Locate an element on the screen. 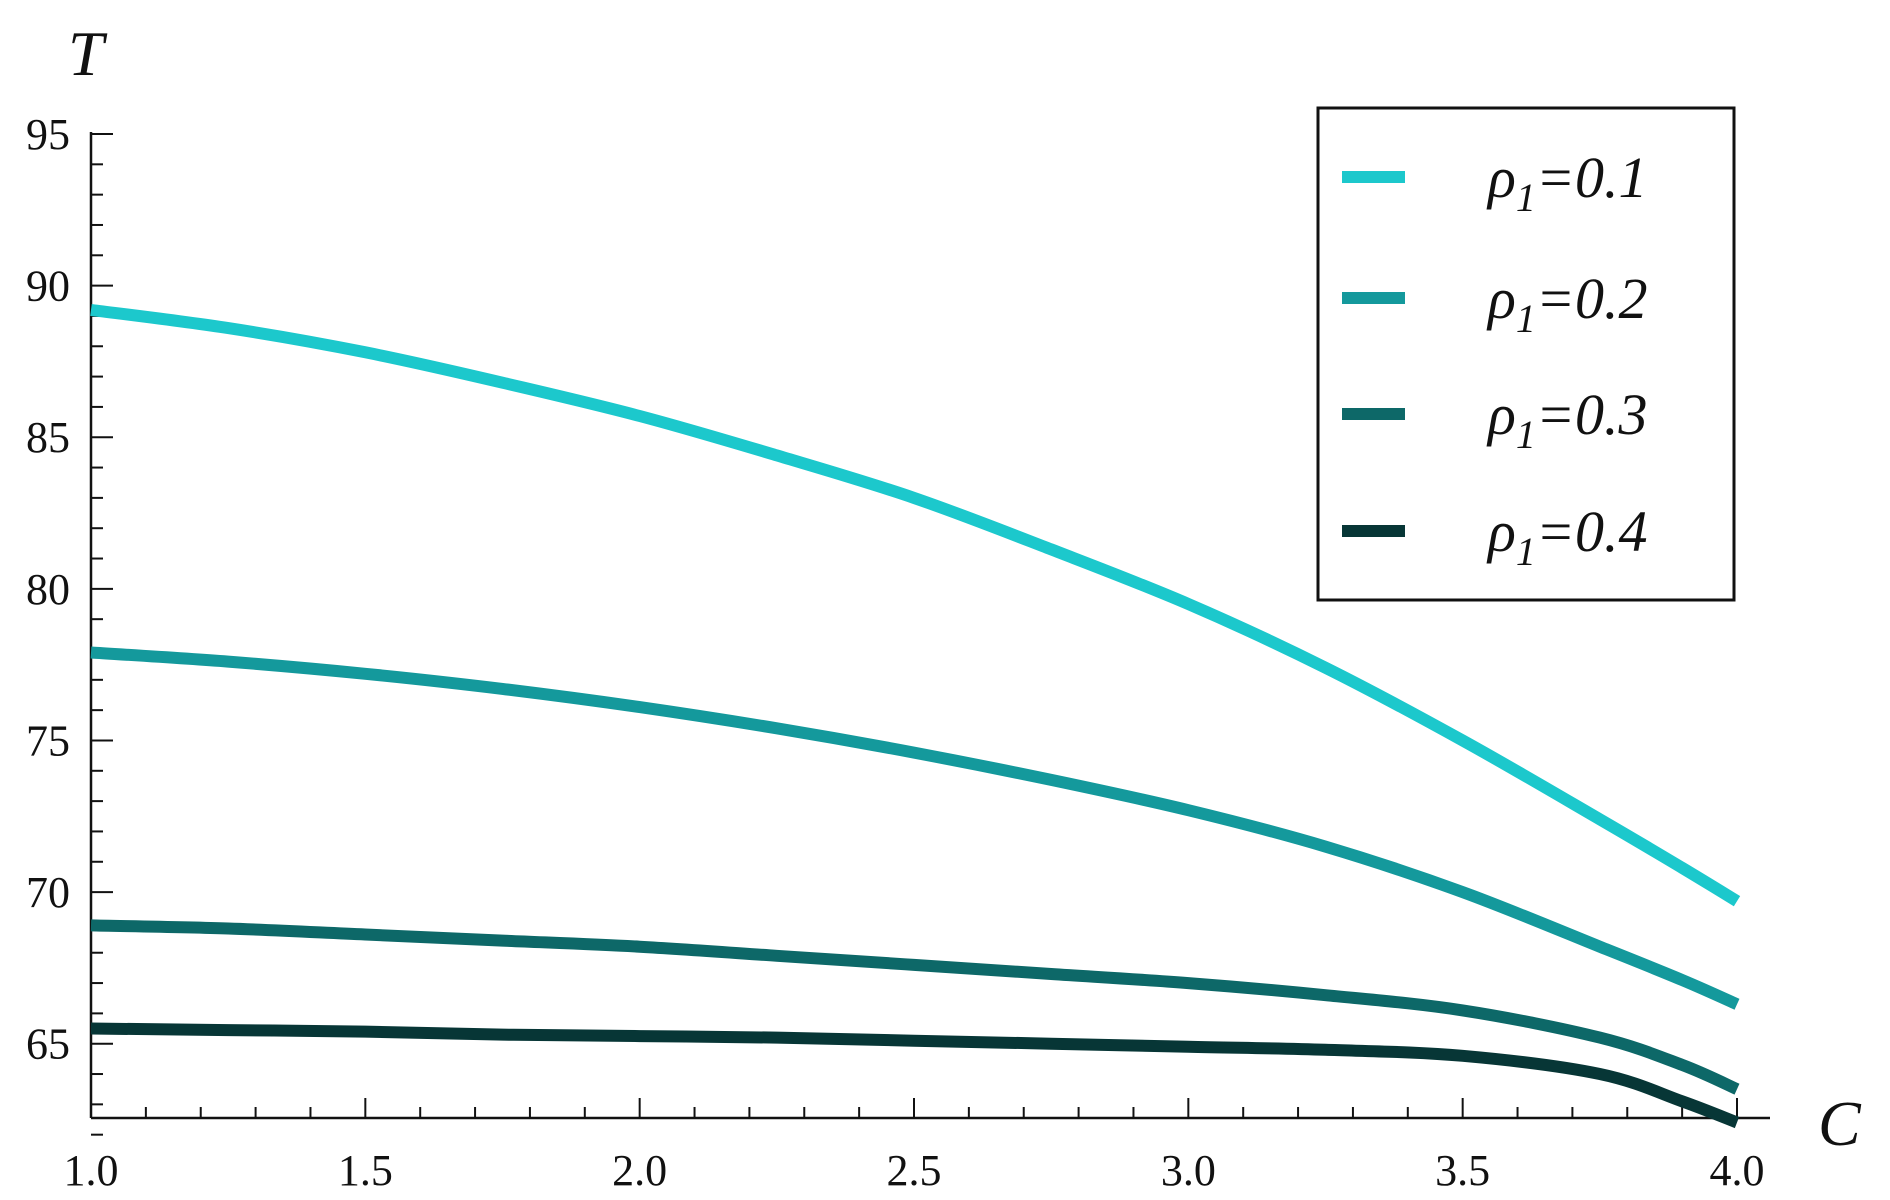 This screenshot has height=1200, width=1890. legend: ρ1=0.1 ρ1=0.2 ρ1=0.3 ρ1=0.4 is located at coordinates (1526, 354).